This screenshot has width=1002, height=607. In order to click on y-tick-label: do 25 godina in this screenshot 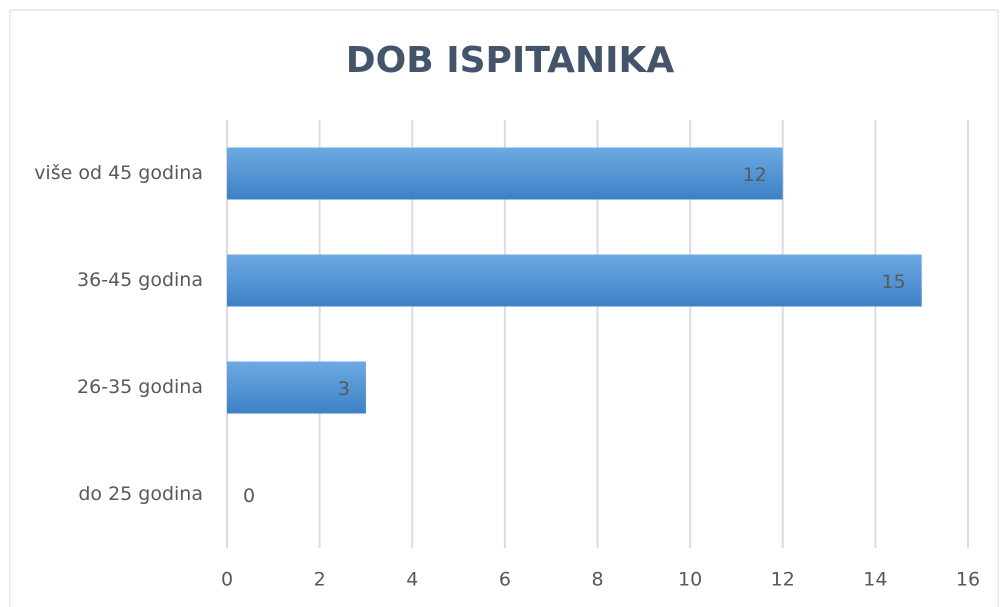, I will do `click(140, 494)`.